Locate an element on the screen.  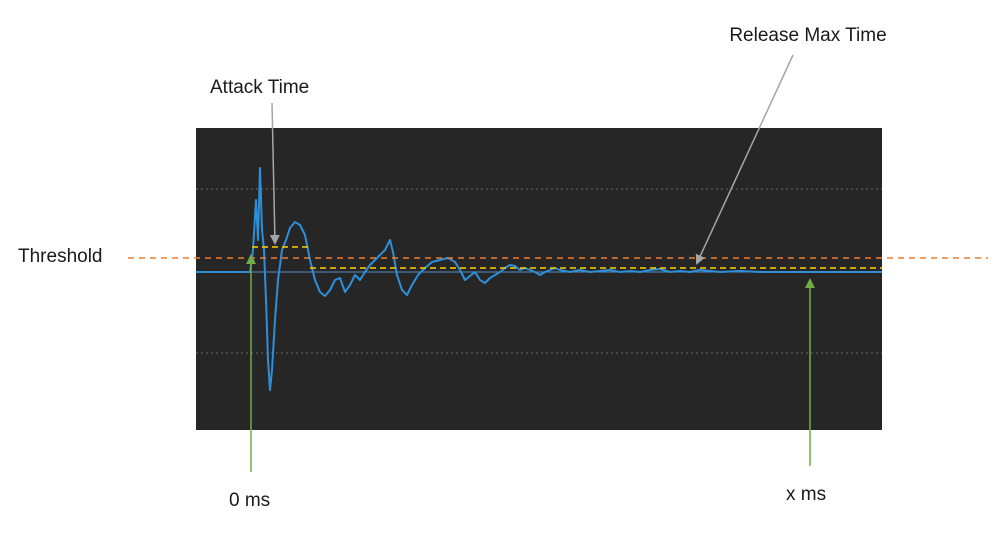
threshold-label: Threshold is located at coordinates (60, 256).